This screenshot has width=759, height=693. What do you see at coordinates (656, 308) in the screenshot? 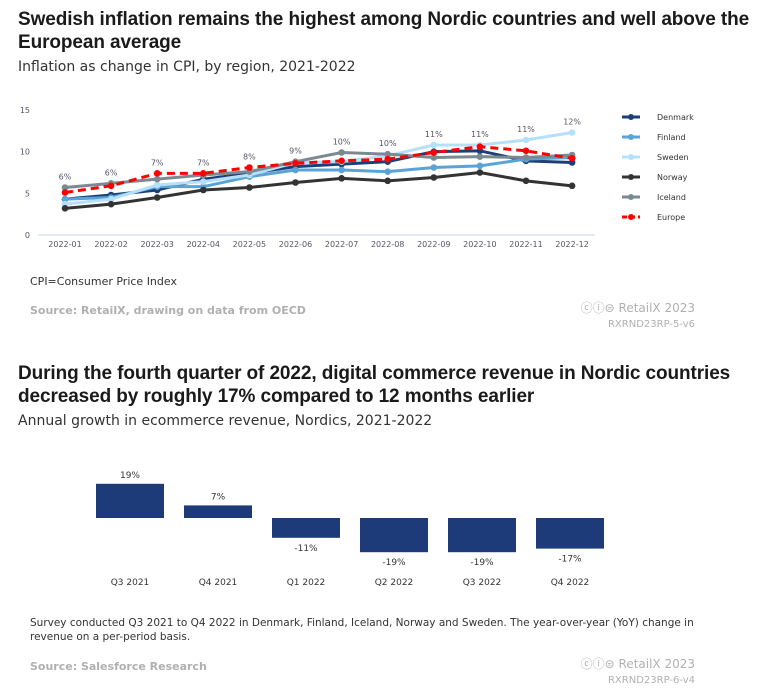
I see `brand-text: RetailX 2023` at bounding box center [656, 308].